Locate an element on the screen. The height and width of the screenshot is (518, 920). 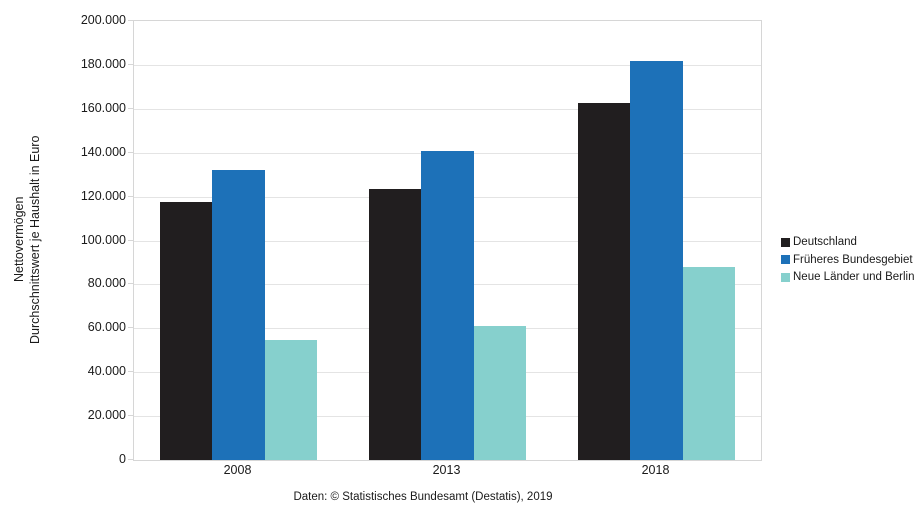
bar-fr-heres-bundesgebiet-2008 is located at coordinates (238, 314).